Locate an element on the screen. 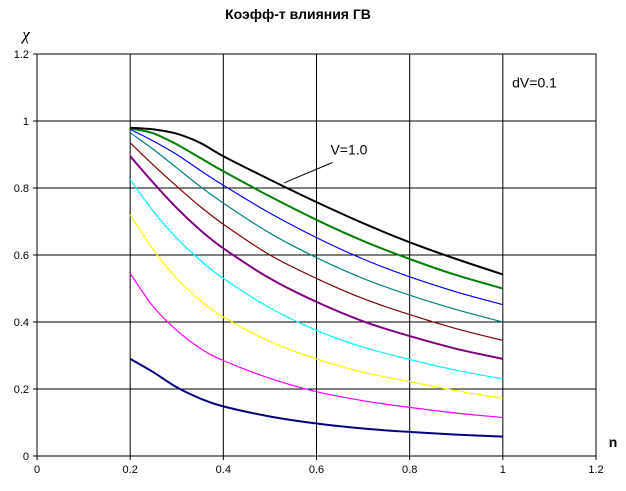  annotation-leader-line is located at coordinates (308, 173).